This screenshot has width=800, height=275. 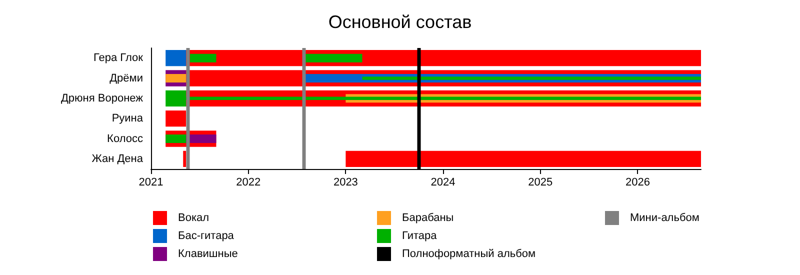 What do you see at coordinates (194, 218) in the screenshot?
I see `legend-label: Вокал` at bounding box center [194, 218].